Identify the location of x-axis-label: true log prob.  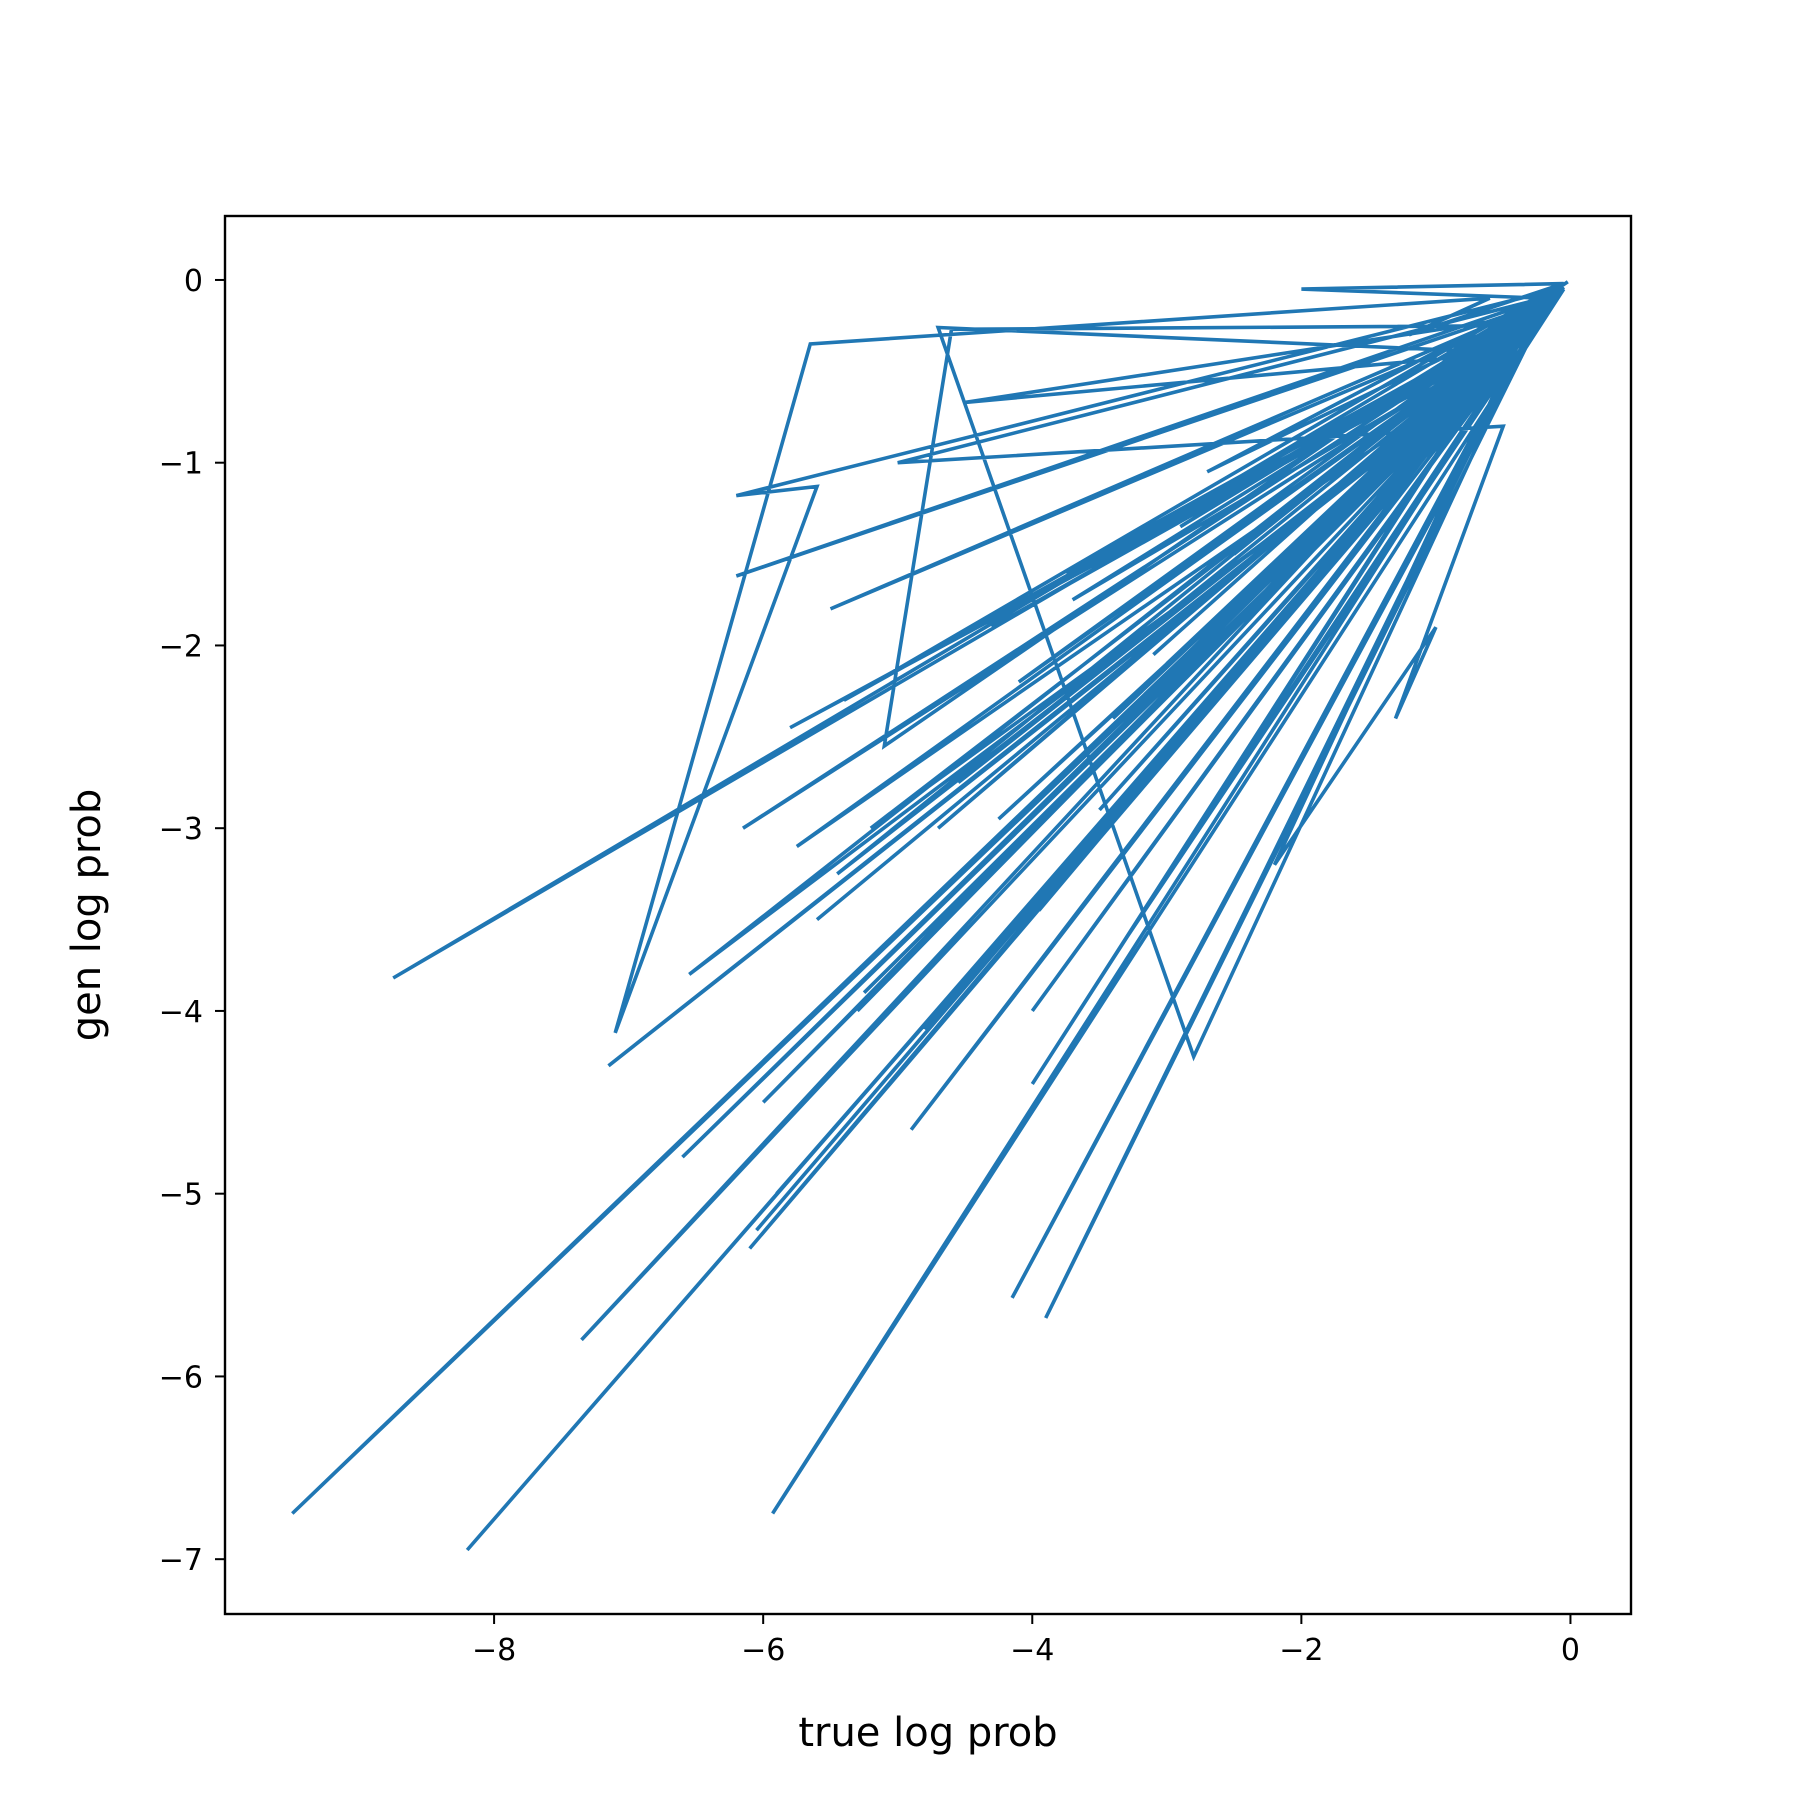
(927, 1733).